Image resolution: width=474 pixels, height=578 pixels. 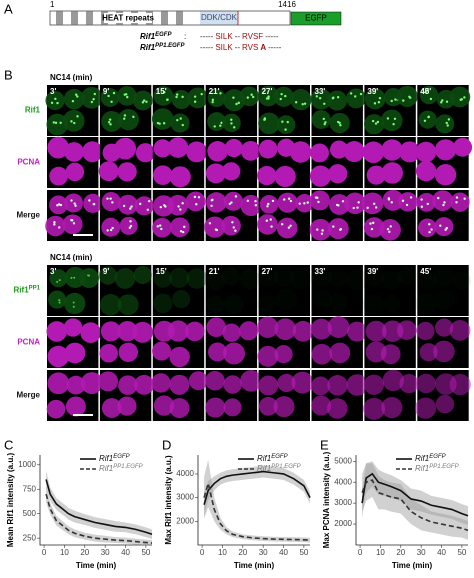 What do you see at coordinates (390, 290) in the screenshot?
I see `micrograph` at bounding box center [390, 290].